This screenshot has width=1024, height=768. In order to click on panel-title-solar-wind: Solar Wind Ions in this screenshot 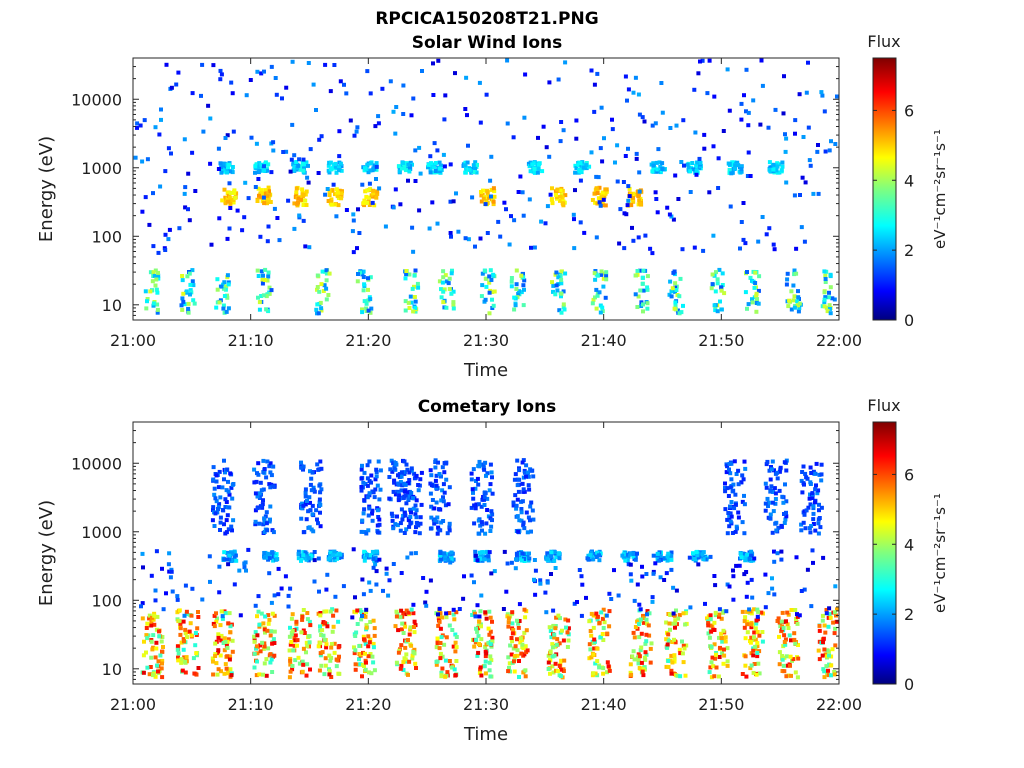, I will do `click(487, 43)`.